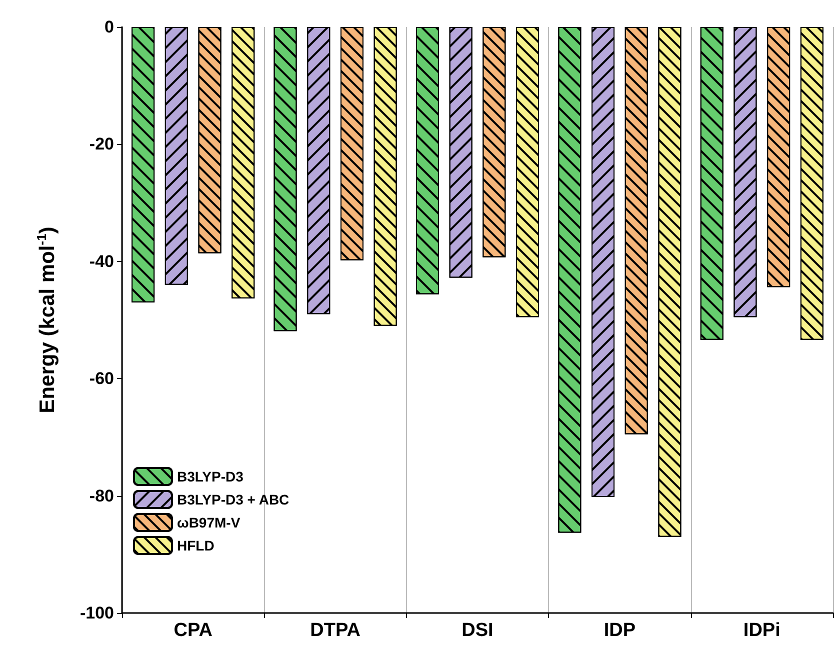  What do you see at coordinates (101, 144) in the screenshot?
I see `y-tick-label: -20` at bounding box center [101, 144].